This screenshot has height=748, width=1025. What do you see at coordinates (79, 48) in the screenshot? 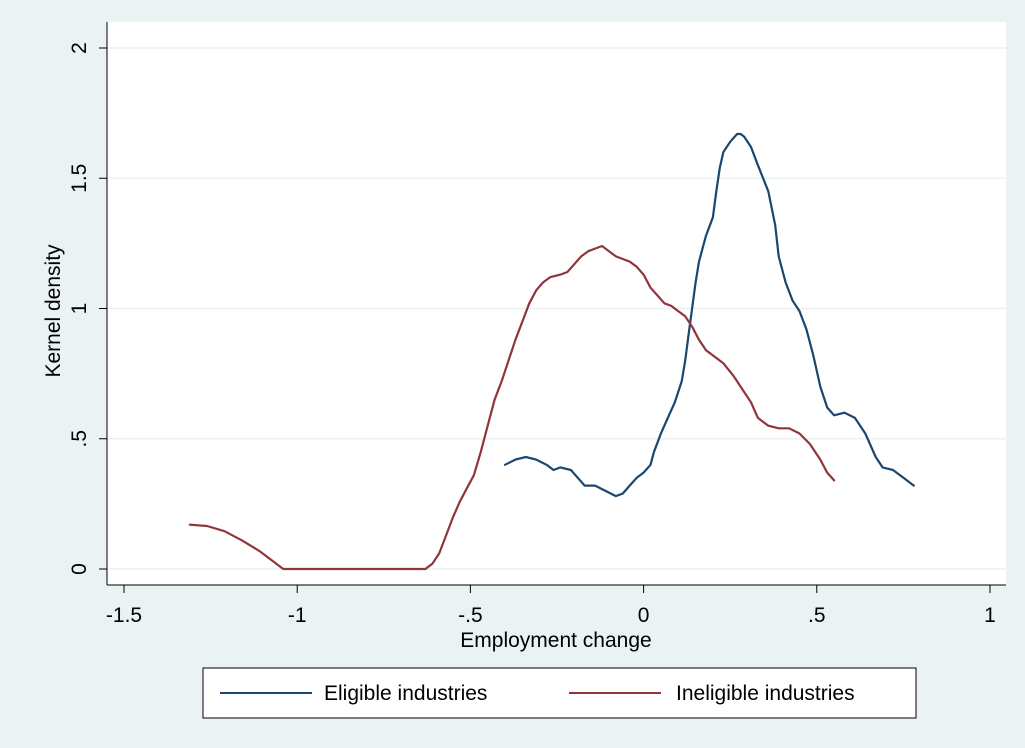
I see `y-tick-label: 2` at bounding box center [79, 48].